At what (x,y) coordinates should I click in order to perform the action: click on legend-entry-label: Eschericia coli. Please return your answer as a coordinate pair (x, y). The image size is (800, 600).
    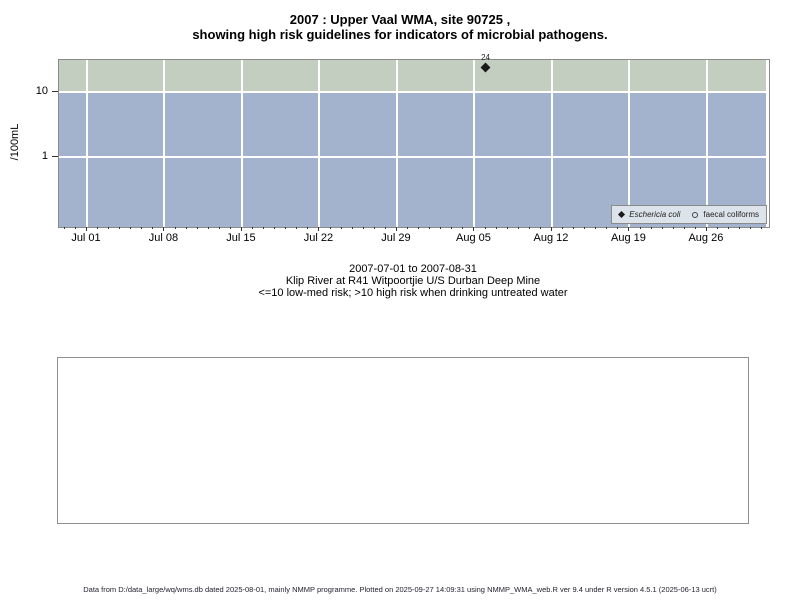
    Looking at the image, I should click on (655, 214).